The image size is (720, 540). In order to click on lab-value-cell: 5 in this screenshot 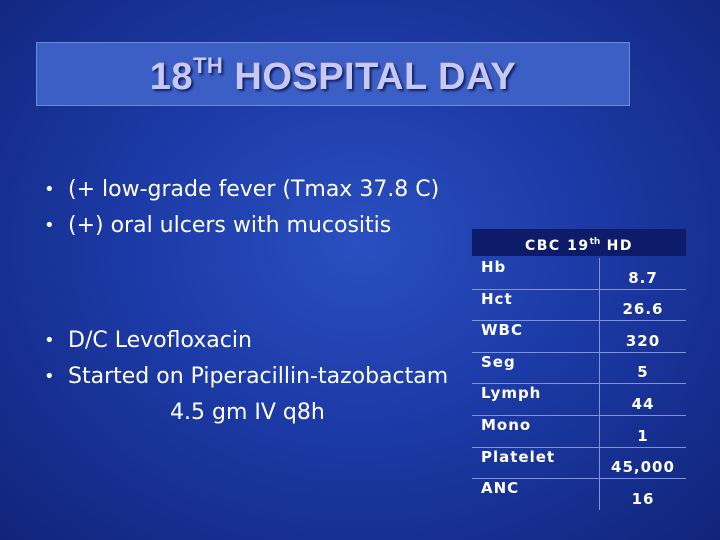, I will do `click(642, 368)`.